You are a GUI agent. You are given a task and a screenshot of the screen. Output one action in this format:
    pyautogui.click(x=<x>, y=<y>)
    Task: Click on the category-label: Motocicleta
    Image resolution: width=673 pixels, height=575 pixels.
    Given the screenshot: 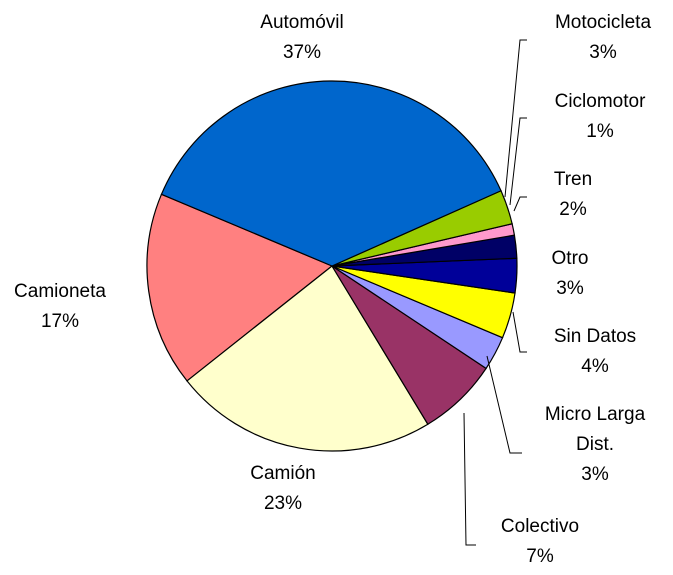 What is the action you would take?
    pyautogui.click(x=603, y=22)
    